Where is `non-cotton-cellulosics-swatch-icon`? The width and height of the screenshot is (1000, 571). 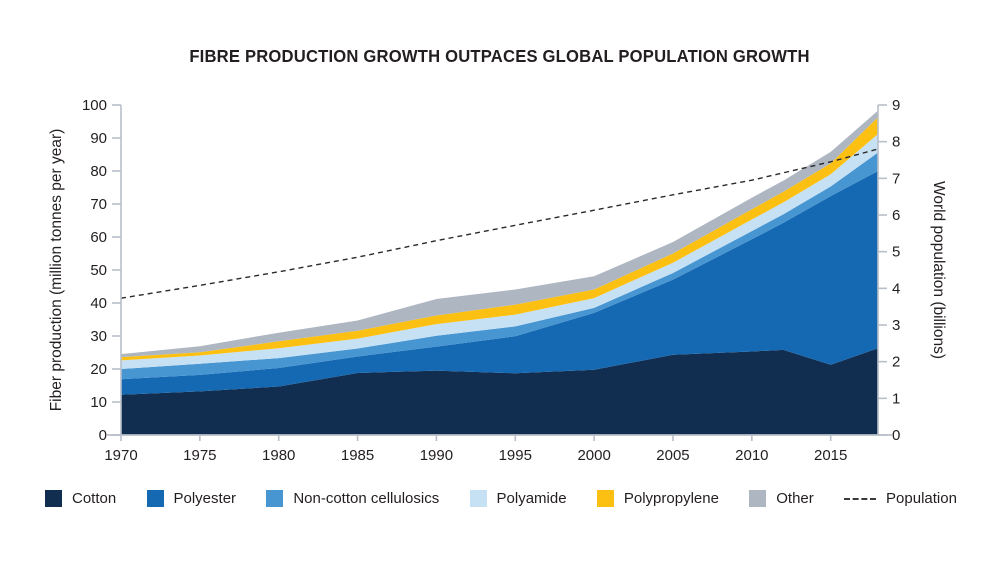 non-cotton-cellulosics-swatch-icon is located at coordinates (275, 498).